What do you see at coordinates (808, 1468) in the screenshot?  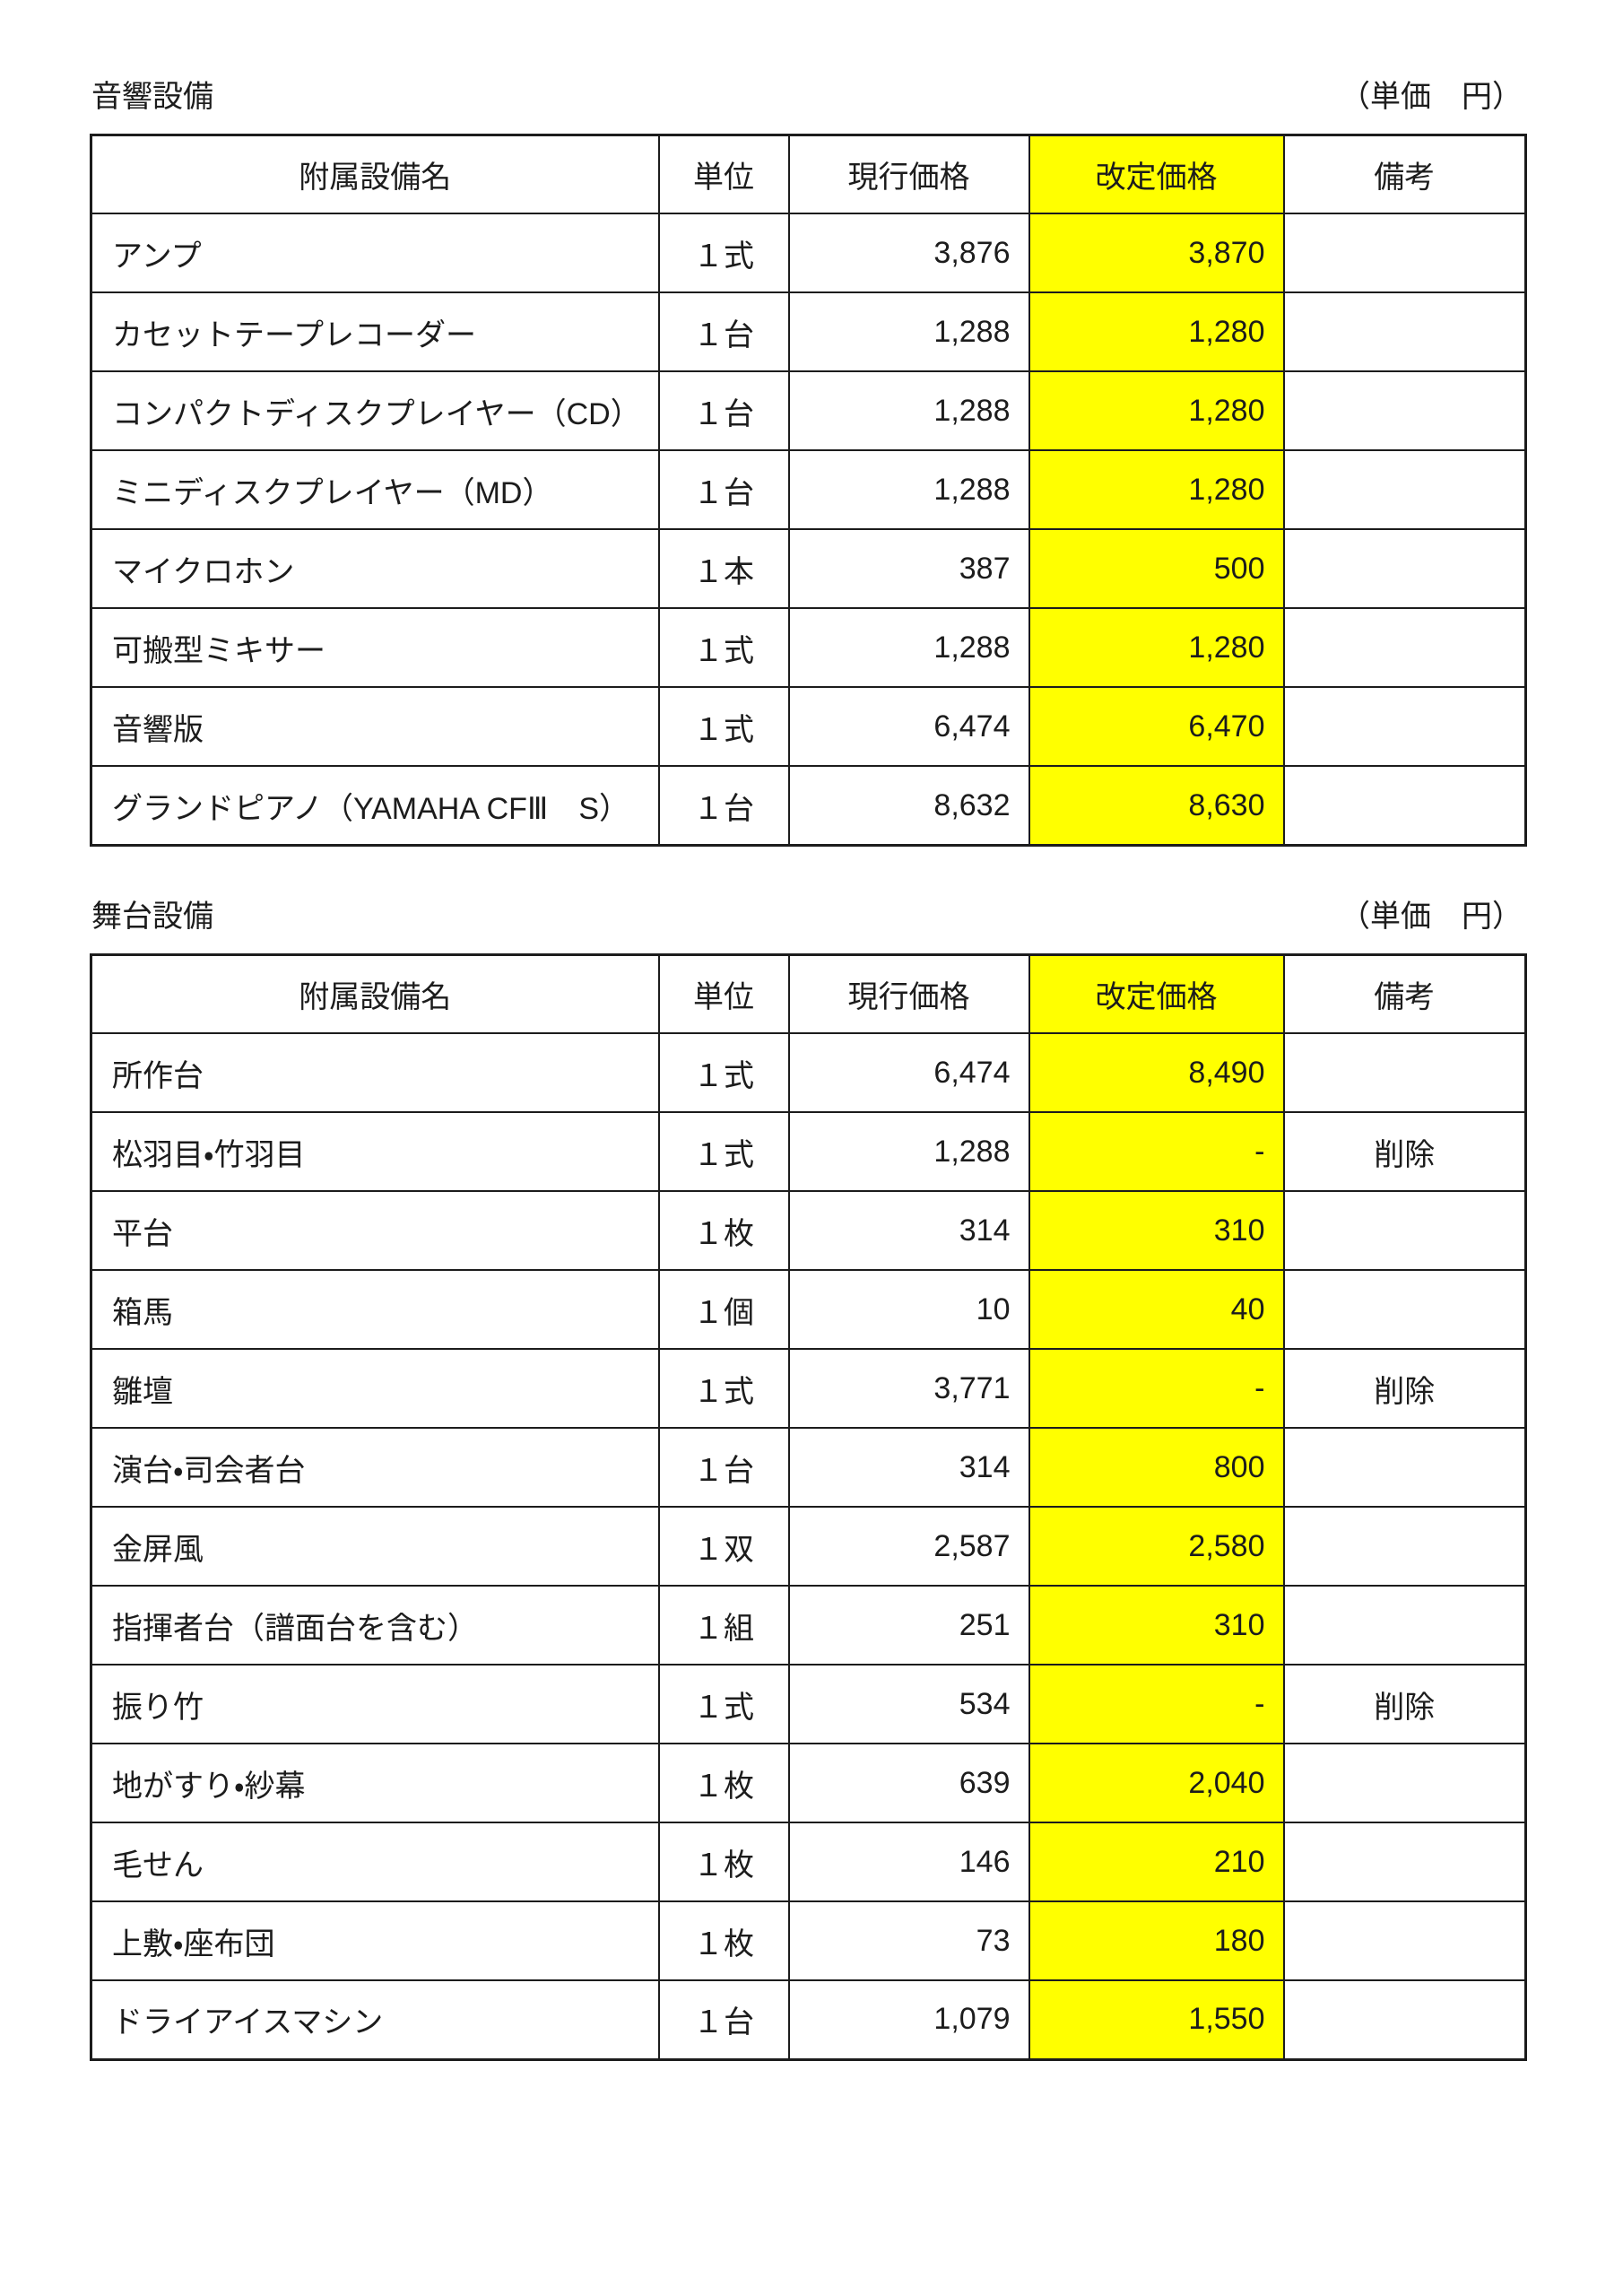 I see `table-row: 演台・司会者台 １台 314 800` at bounding box center [808, 1468].